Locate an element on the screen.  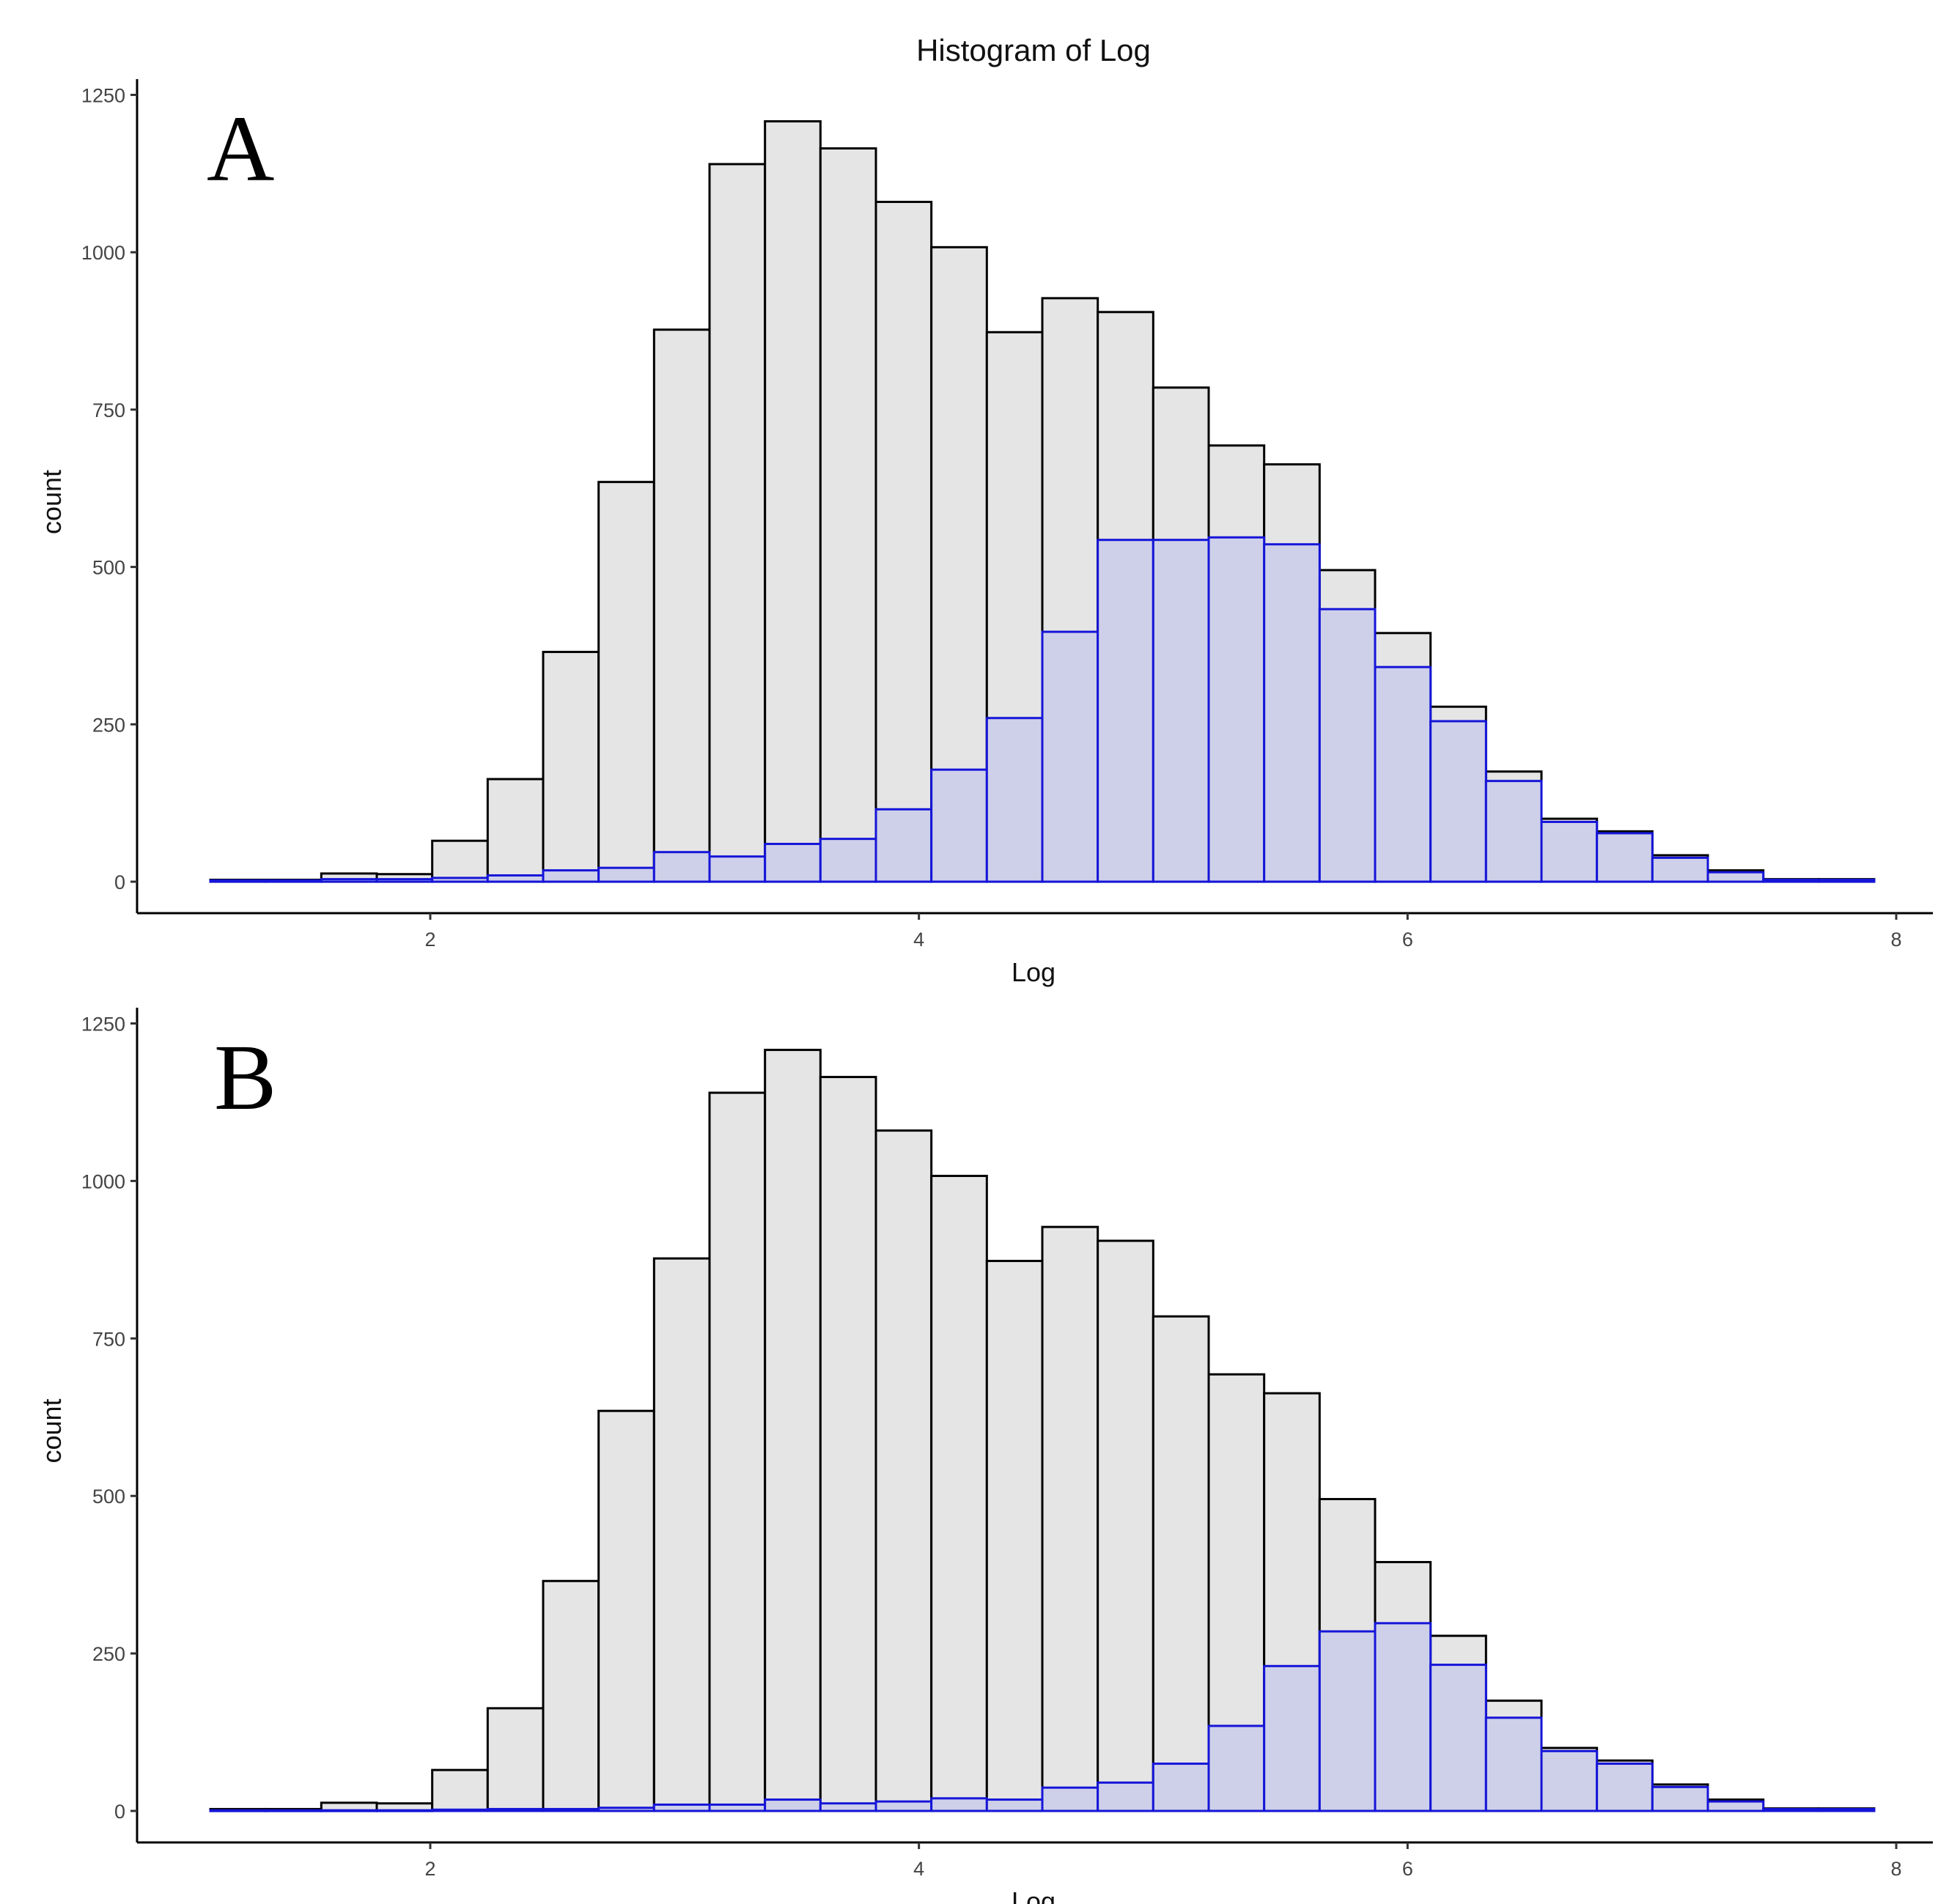
x-tick-label: 6 is located at coordinates (1407, 1869).